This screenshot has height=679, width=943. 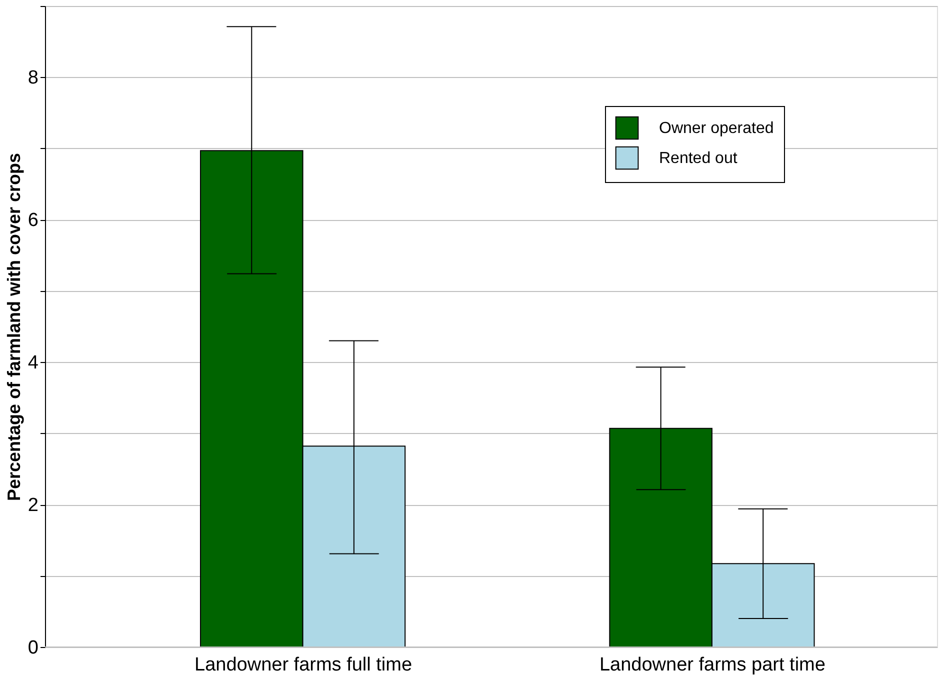 What do you see at coordinates (33, 505) in the screenshot?
I see `y-tick-label: 2` at bounding box center [33, 505].